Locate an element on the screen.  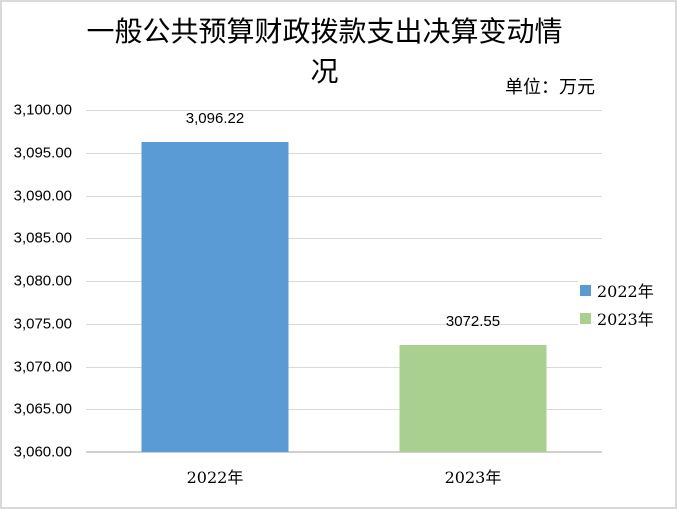
bar-2023年 is located at coordinates (473, 398).